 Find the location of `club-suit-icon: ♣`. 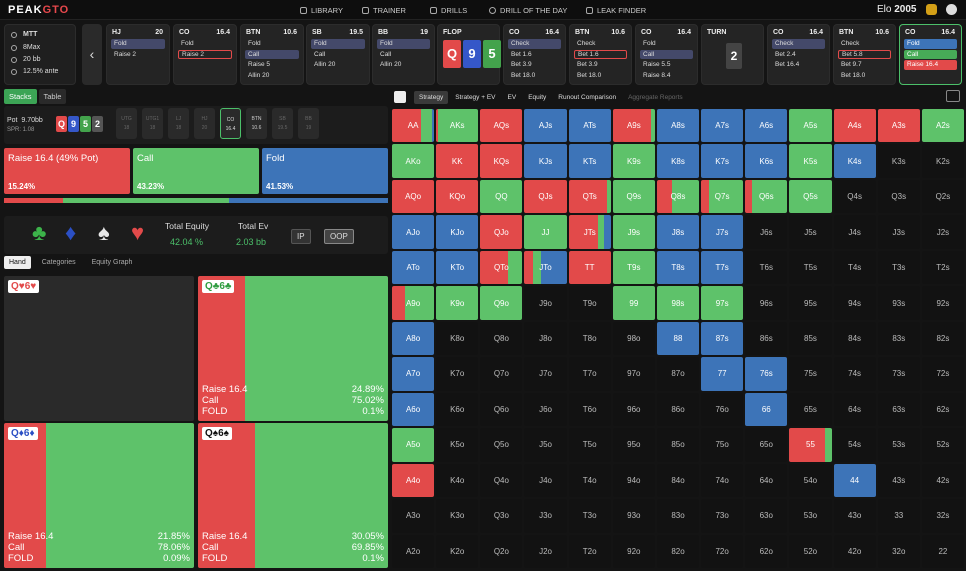

club-suit-icon: ♣ is located at coordinates (39, 232).